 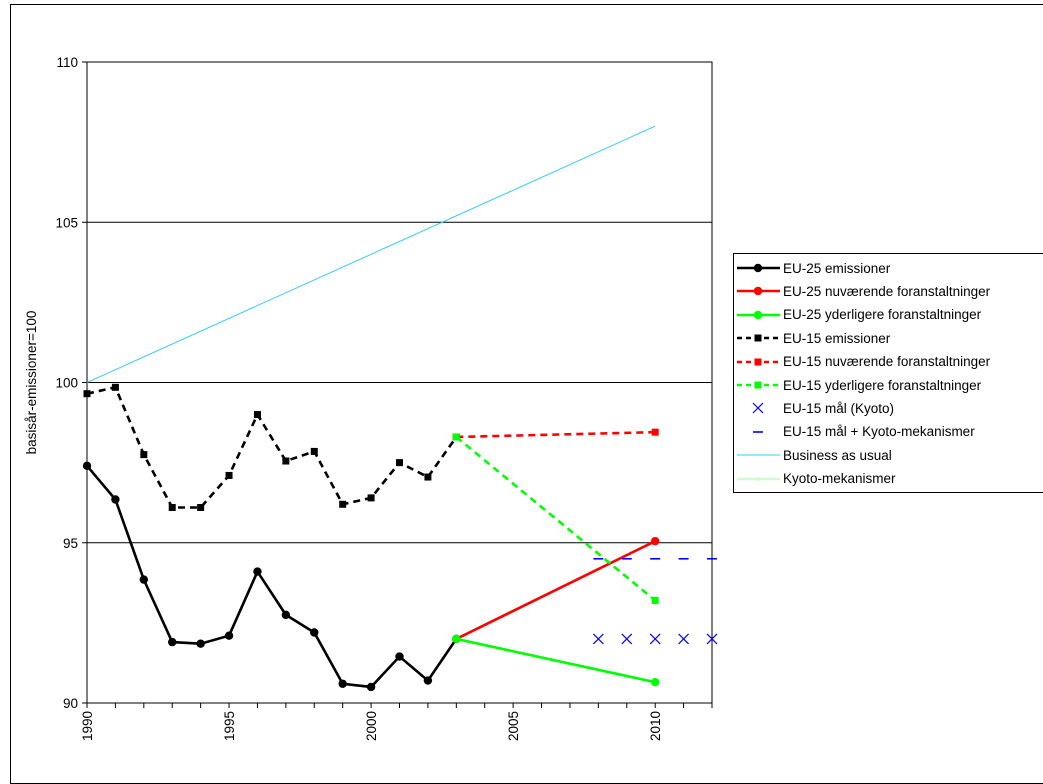 I want to click on series-eu-25-yderligere-foranstaltninger, so click(x=556, y=660).